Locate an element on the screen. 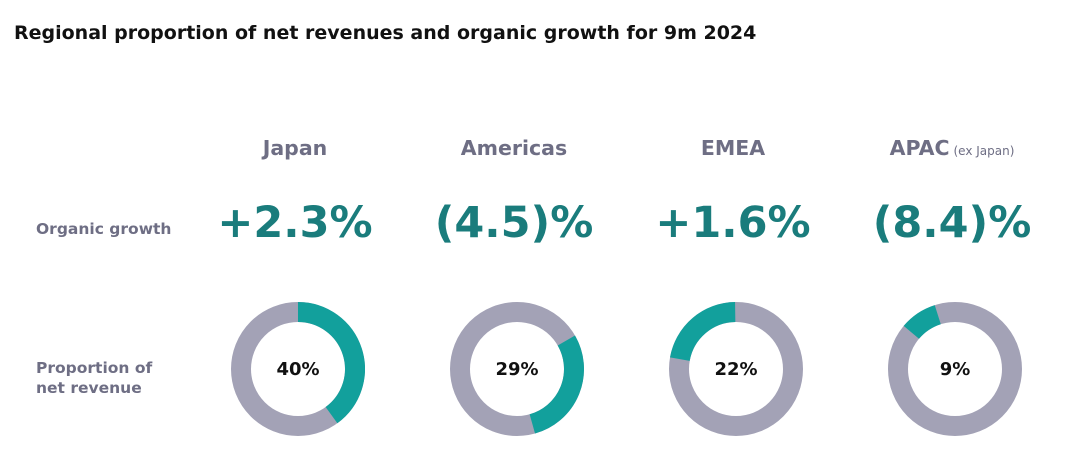  category-note: (ex Japan) is located at coordinates (984, 151).